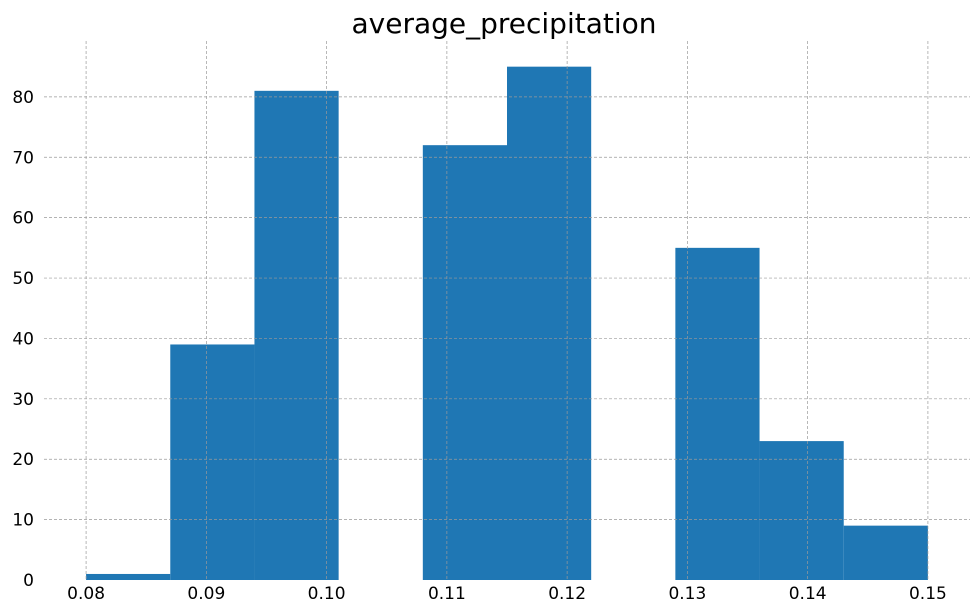 The width and height of the screenshot is (979, 614). Describe the element at coordinates (447, 594) in the screenshot. I see `x-tick-label-3: 0.11` at that location.